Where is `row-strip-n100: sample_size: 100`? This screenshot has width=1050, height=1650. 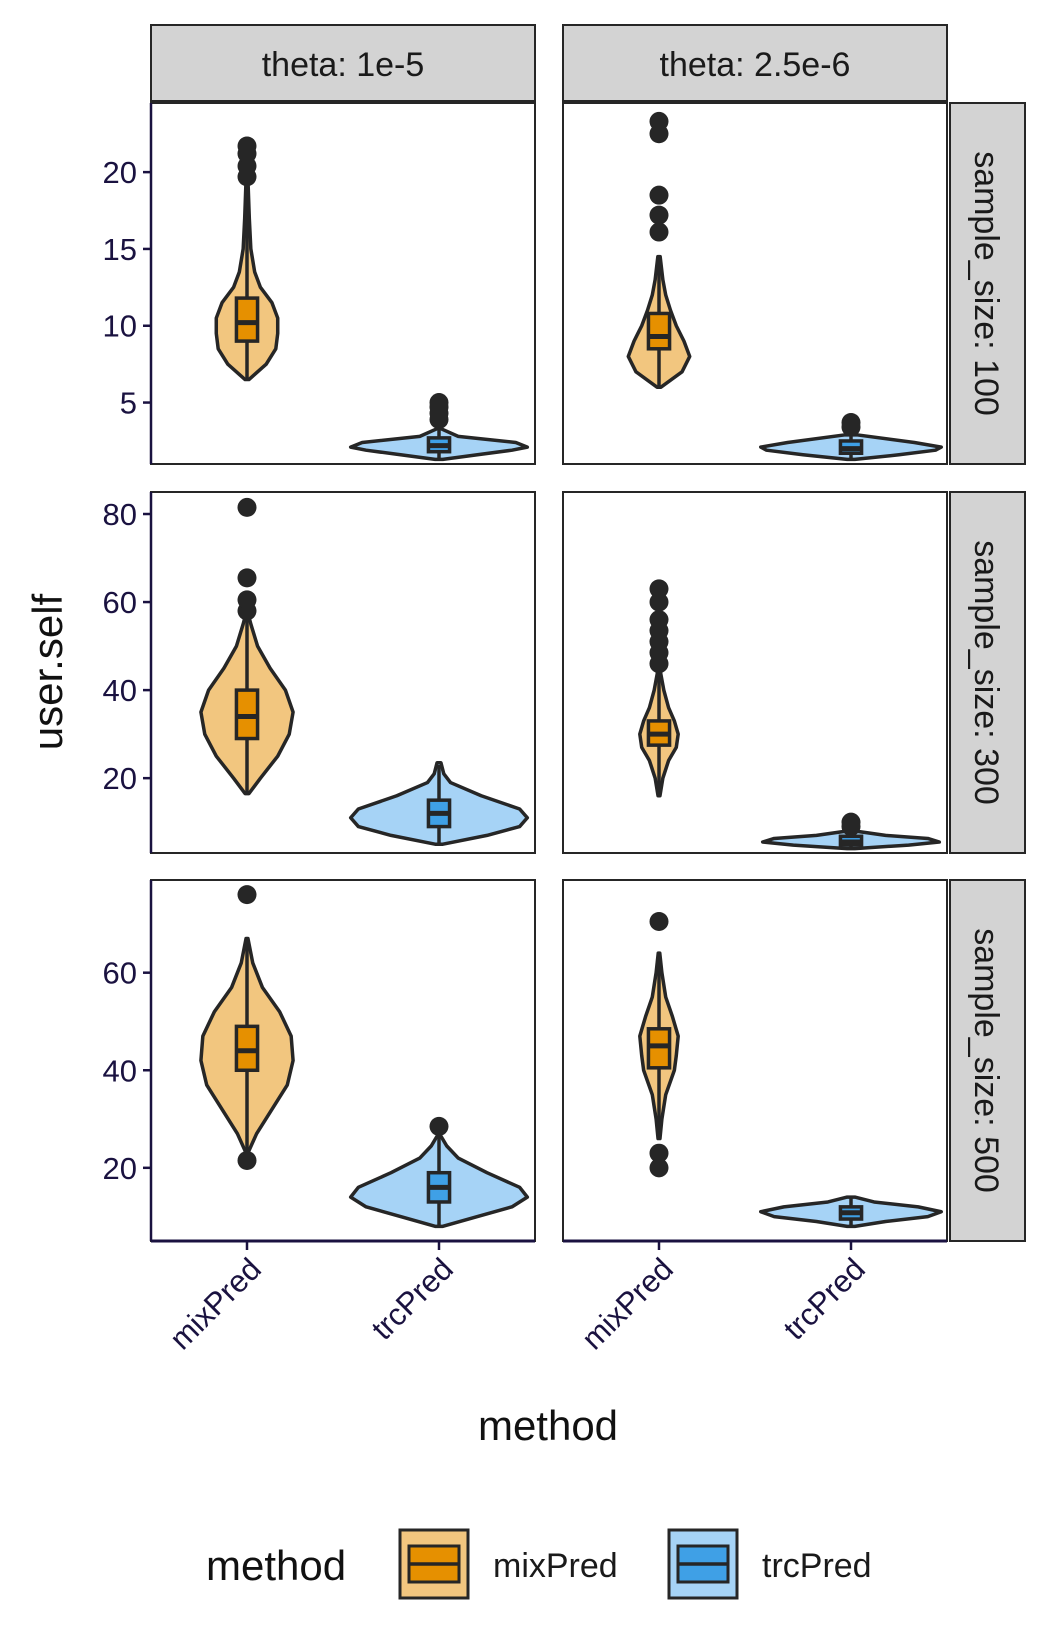 row-strip-n100: sample_size: 100 is located at coordinates (987, 283).